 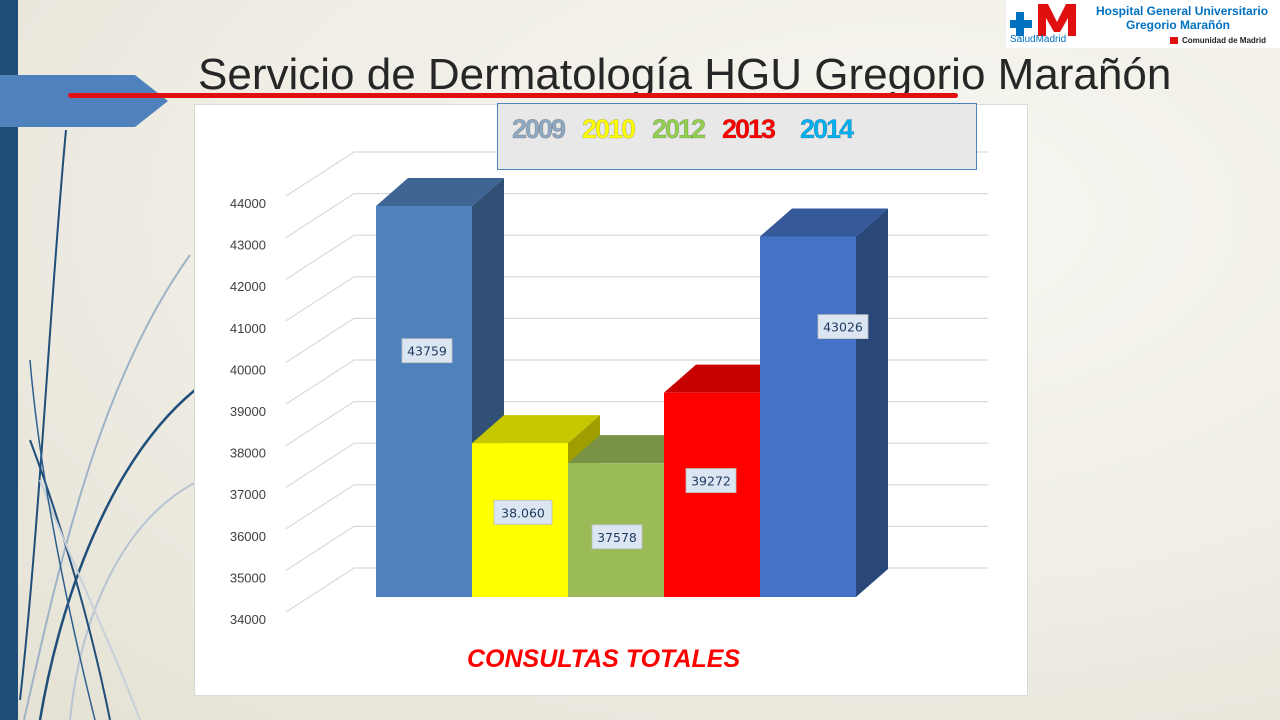 I want to click on svg-text: 38.060, so click(x=523, y=512).